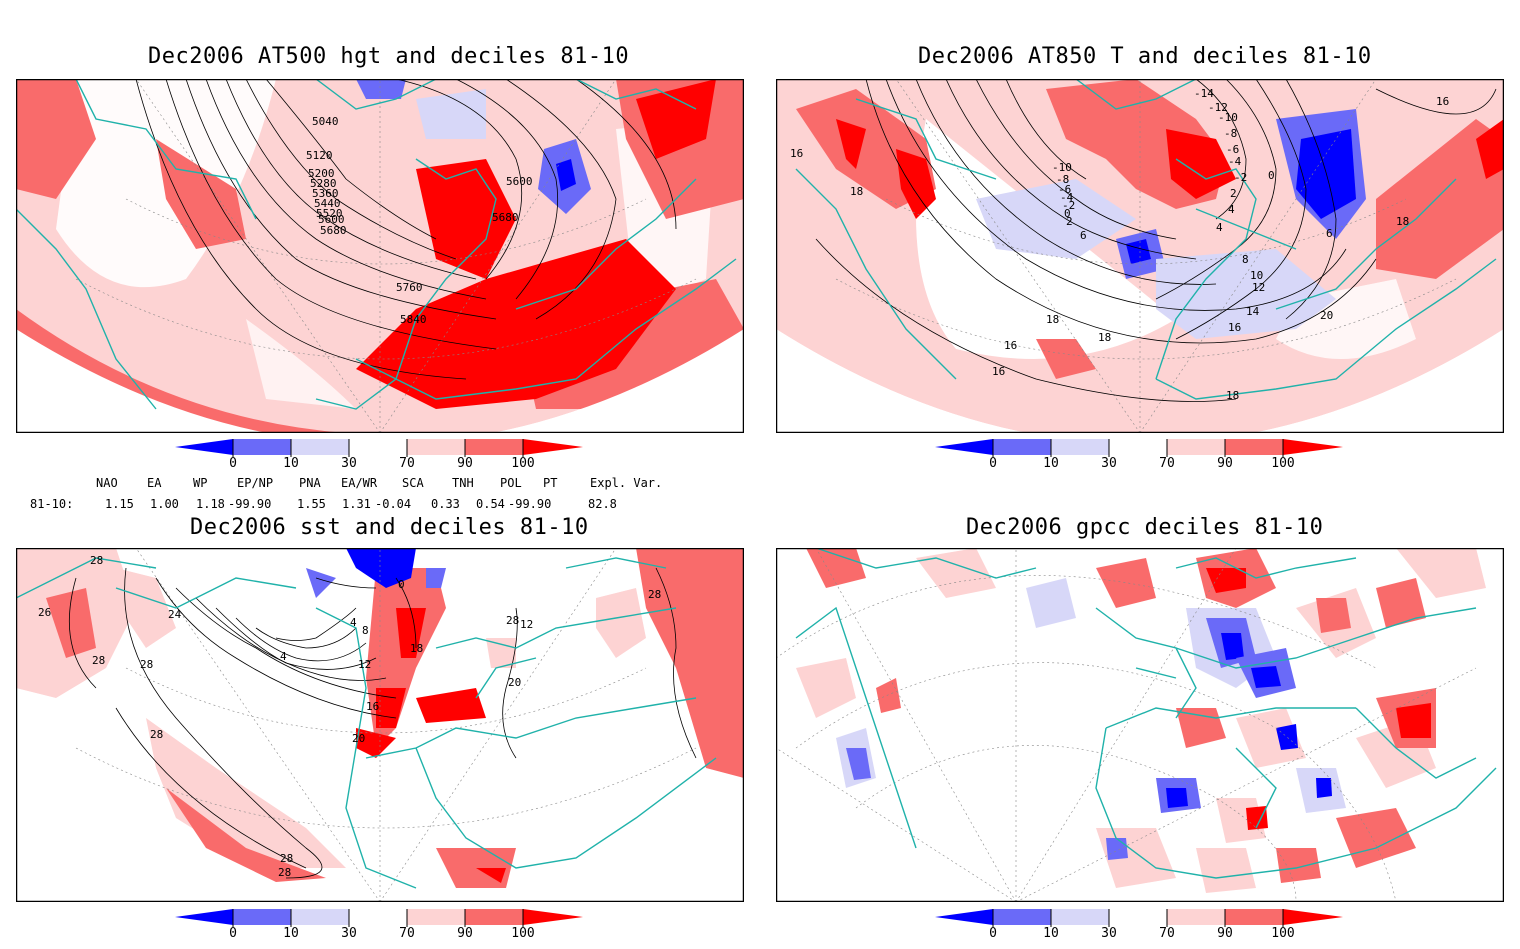  I want to click on index-header-expl-var: Expl. Var., so click(626, 483).